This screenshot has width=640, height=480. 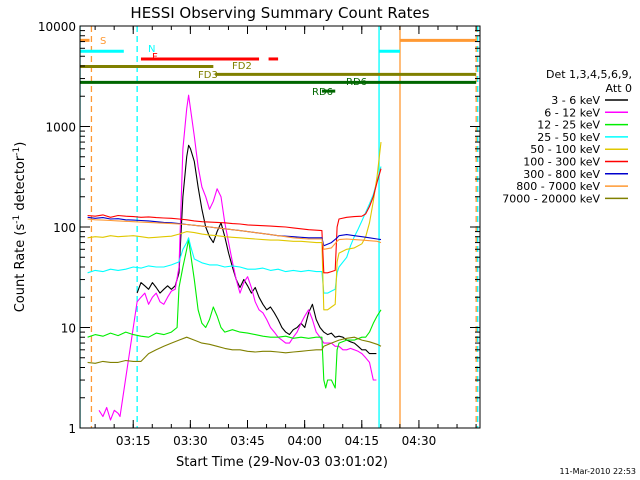 I want to click on y-axis-label-sup2: -1, so click(x=17, y=151).